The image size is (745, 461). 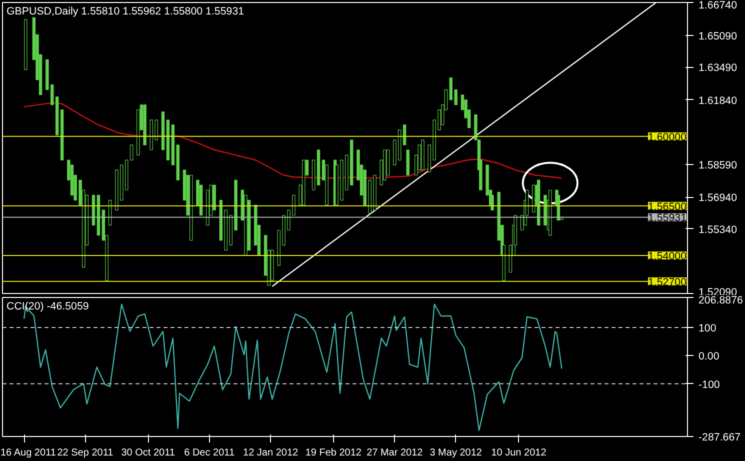 What do you see at coordinates (718, 100) in the screenshot?
I see `y-tick-label: 1.61840` at bounding box center [718, 100].